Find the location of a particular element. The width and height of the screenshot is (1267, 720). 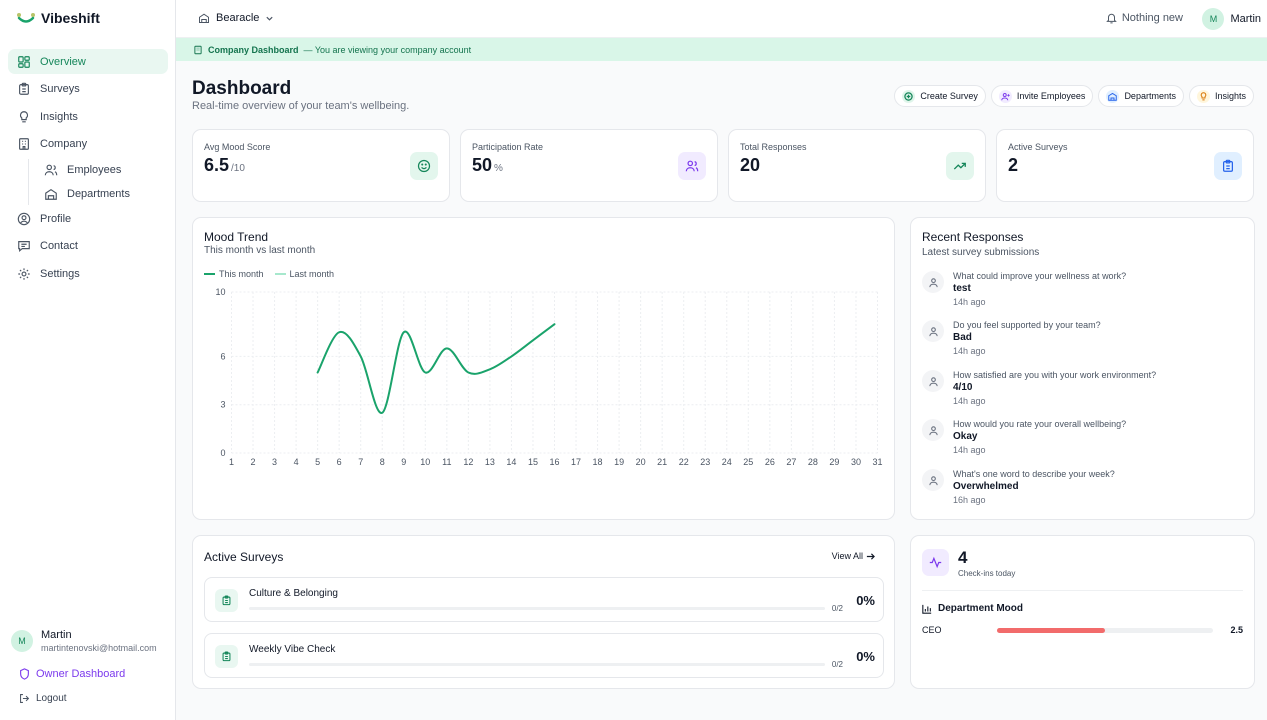

bar-chart-icon is located at coordinates (927, 609).